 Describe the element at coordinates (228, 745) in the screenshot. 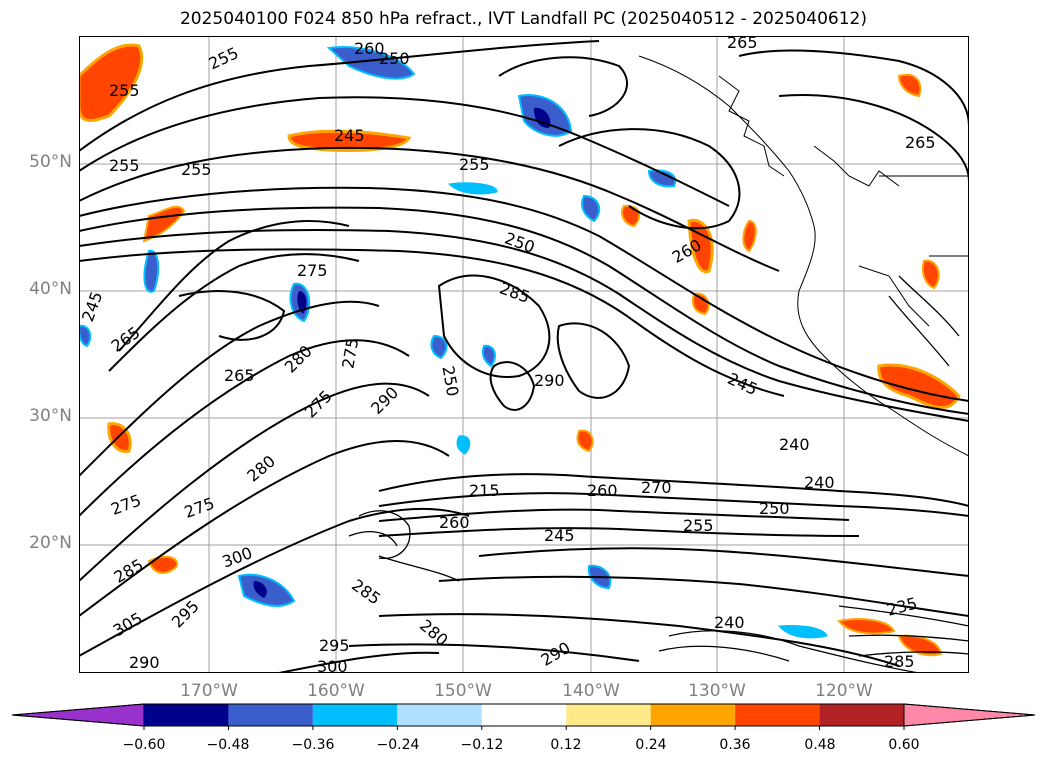

I see `colorbar-tick-label: −0.48` at that location.